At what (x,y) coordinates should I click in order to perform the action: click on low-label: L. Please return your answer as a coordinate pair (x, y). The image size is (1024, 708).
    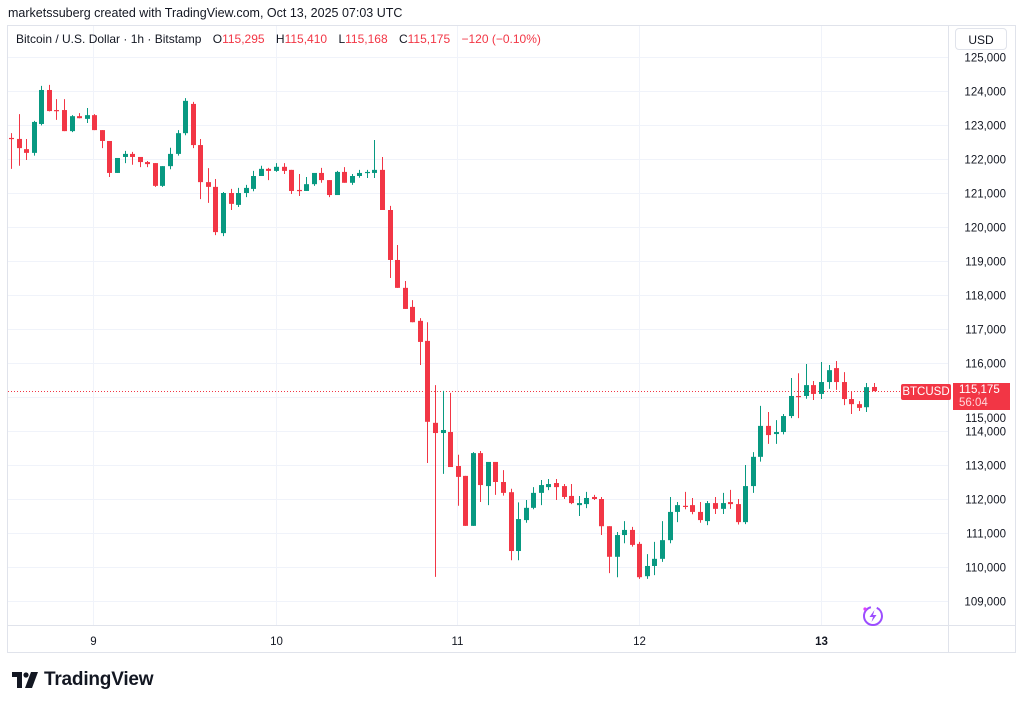
    Looking at the image, I should click on (342, 39).